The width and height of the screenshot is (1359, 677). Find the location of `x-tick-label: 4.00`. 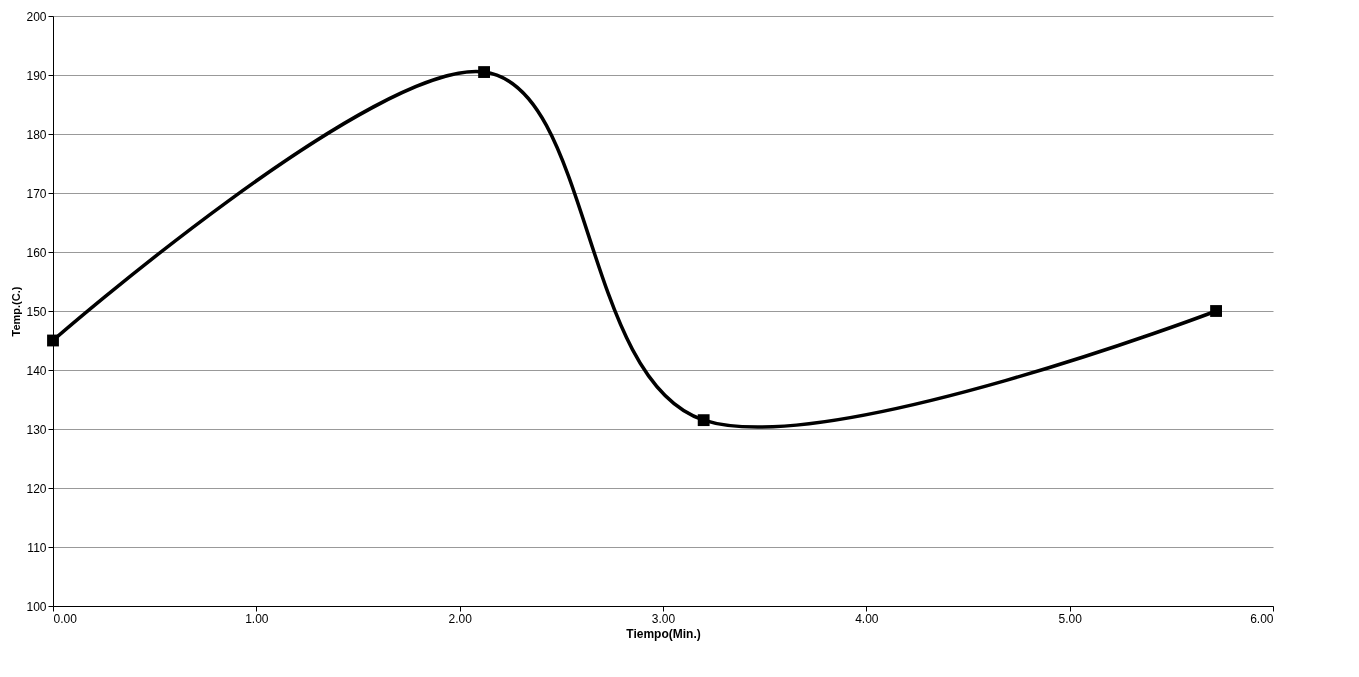

x-tick-label: 4.00 is located at coordinates (867, 618).